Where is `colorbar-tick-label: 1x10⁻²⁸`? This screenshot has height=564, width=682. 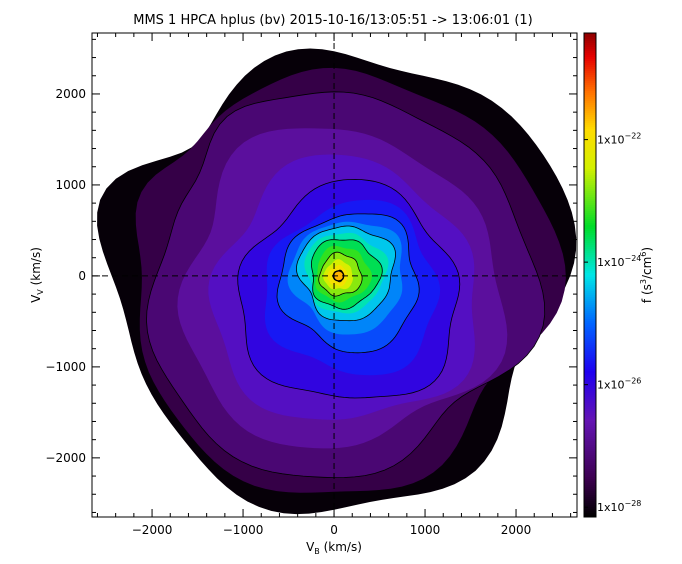 colorbar-tick-label: 1x10⁻²⁸ is located at coordinates (619, 506).